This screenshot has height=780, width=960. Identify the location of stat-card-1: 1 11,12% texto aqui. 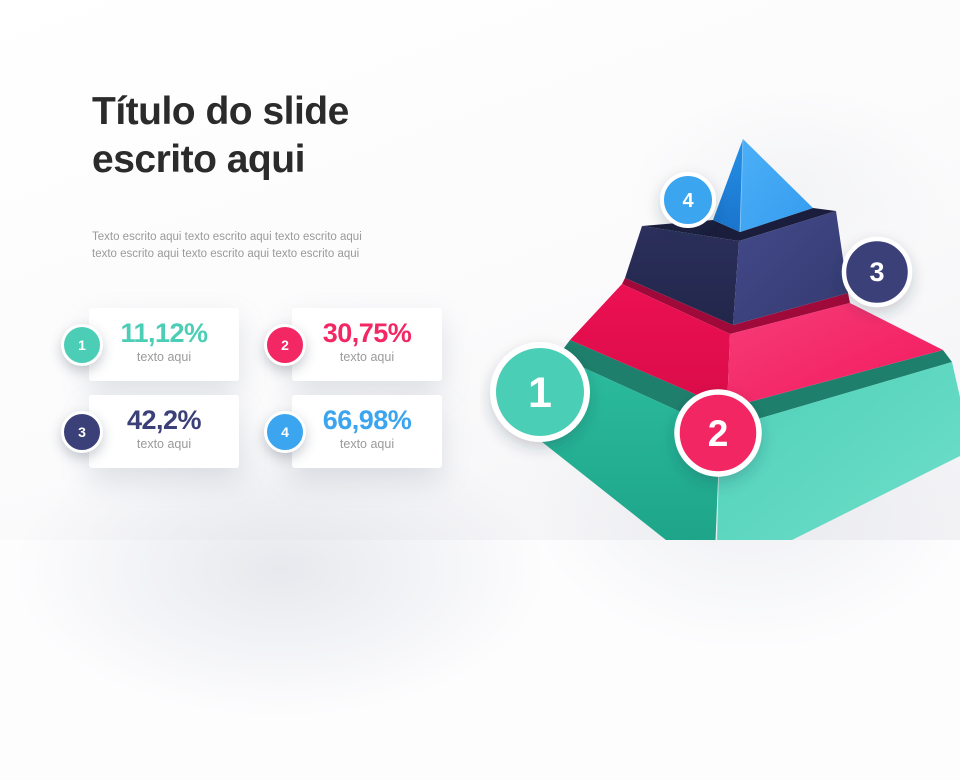
(150, 344).